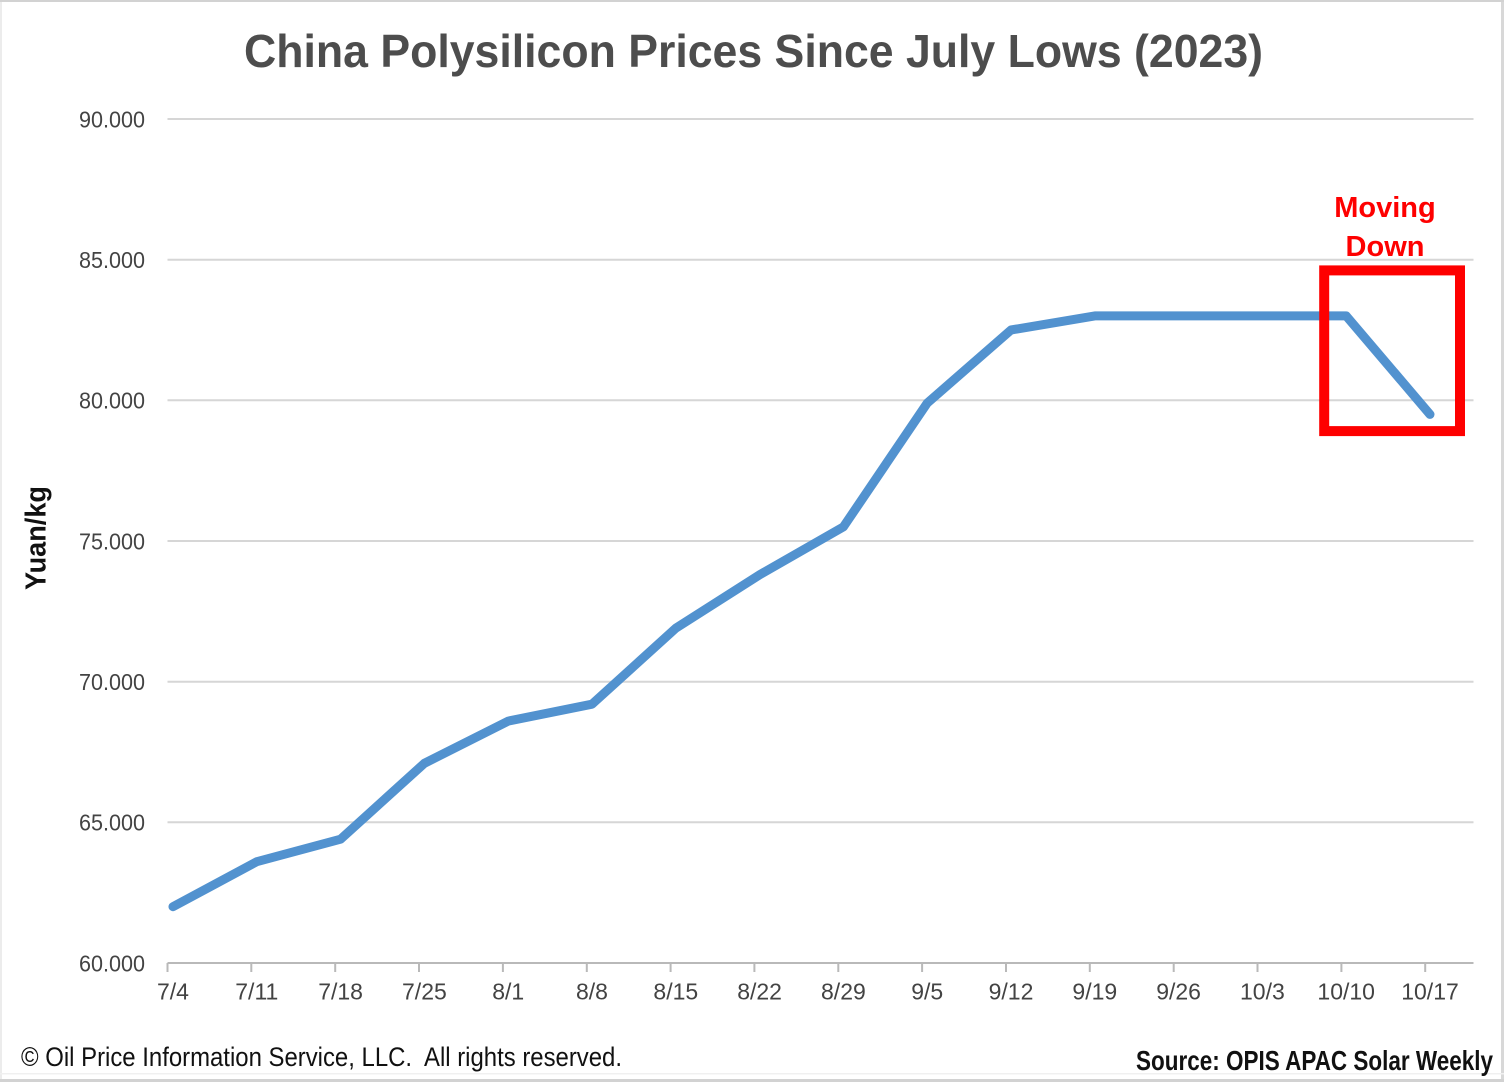 The height and width of the screenshot is (1082, 1504). I want to click on svg-text: 8/22, so click(759, 992).